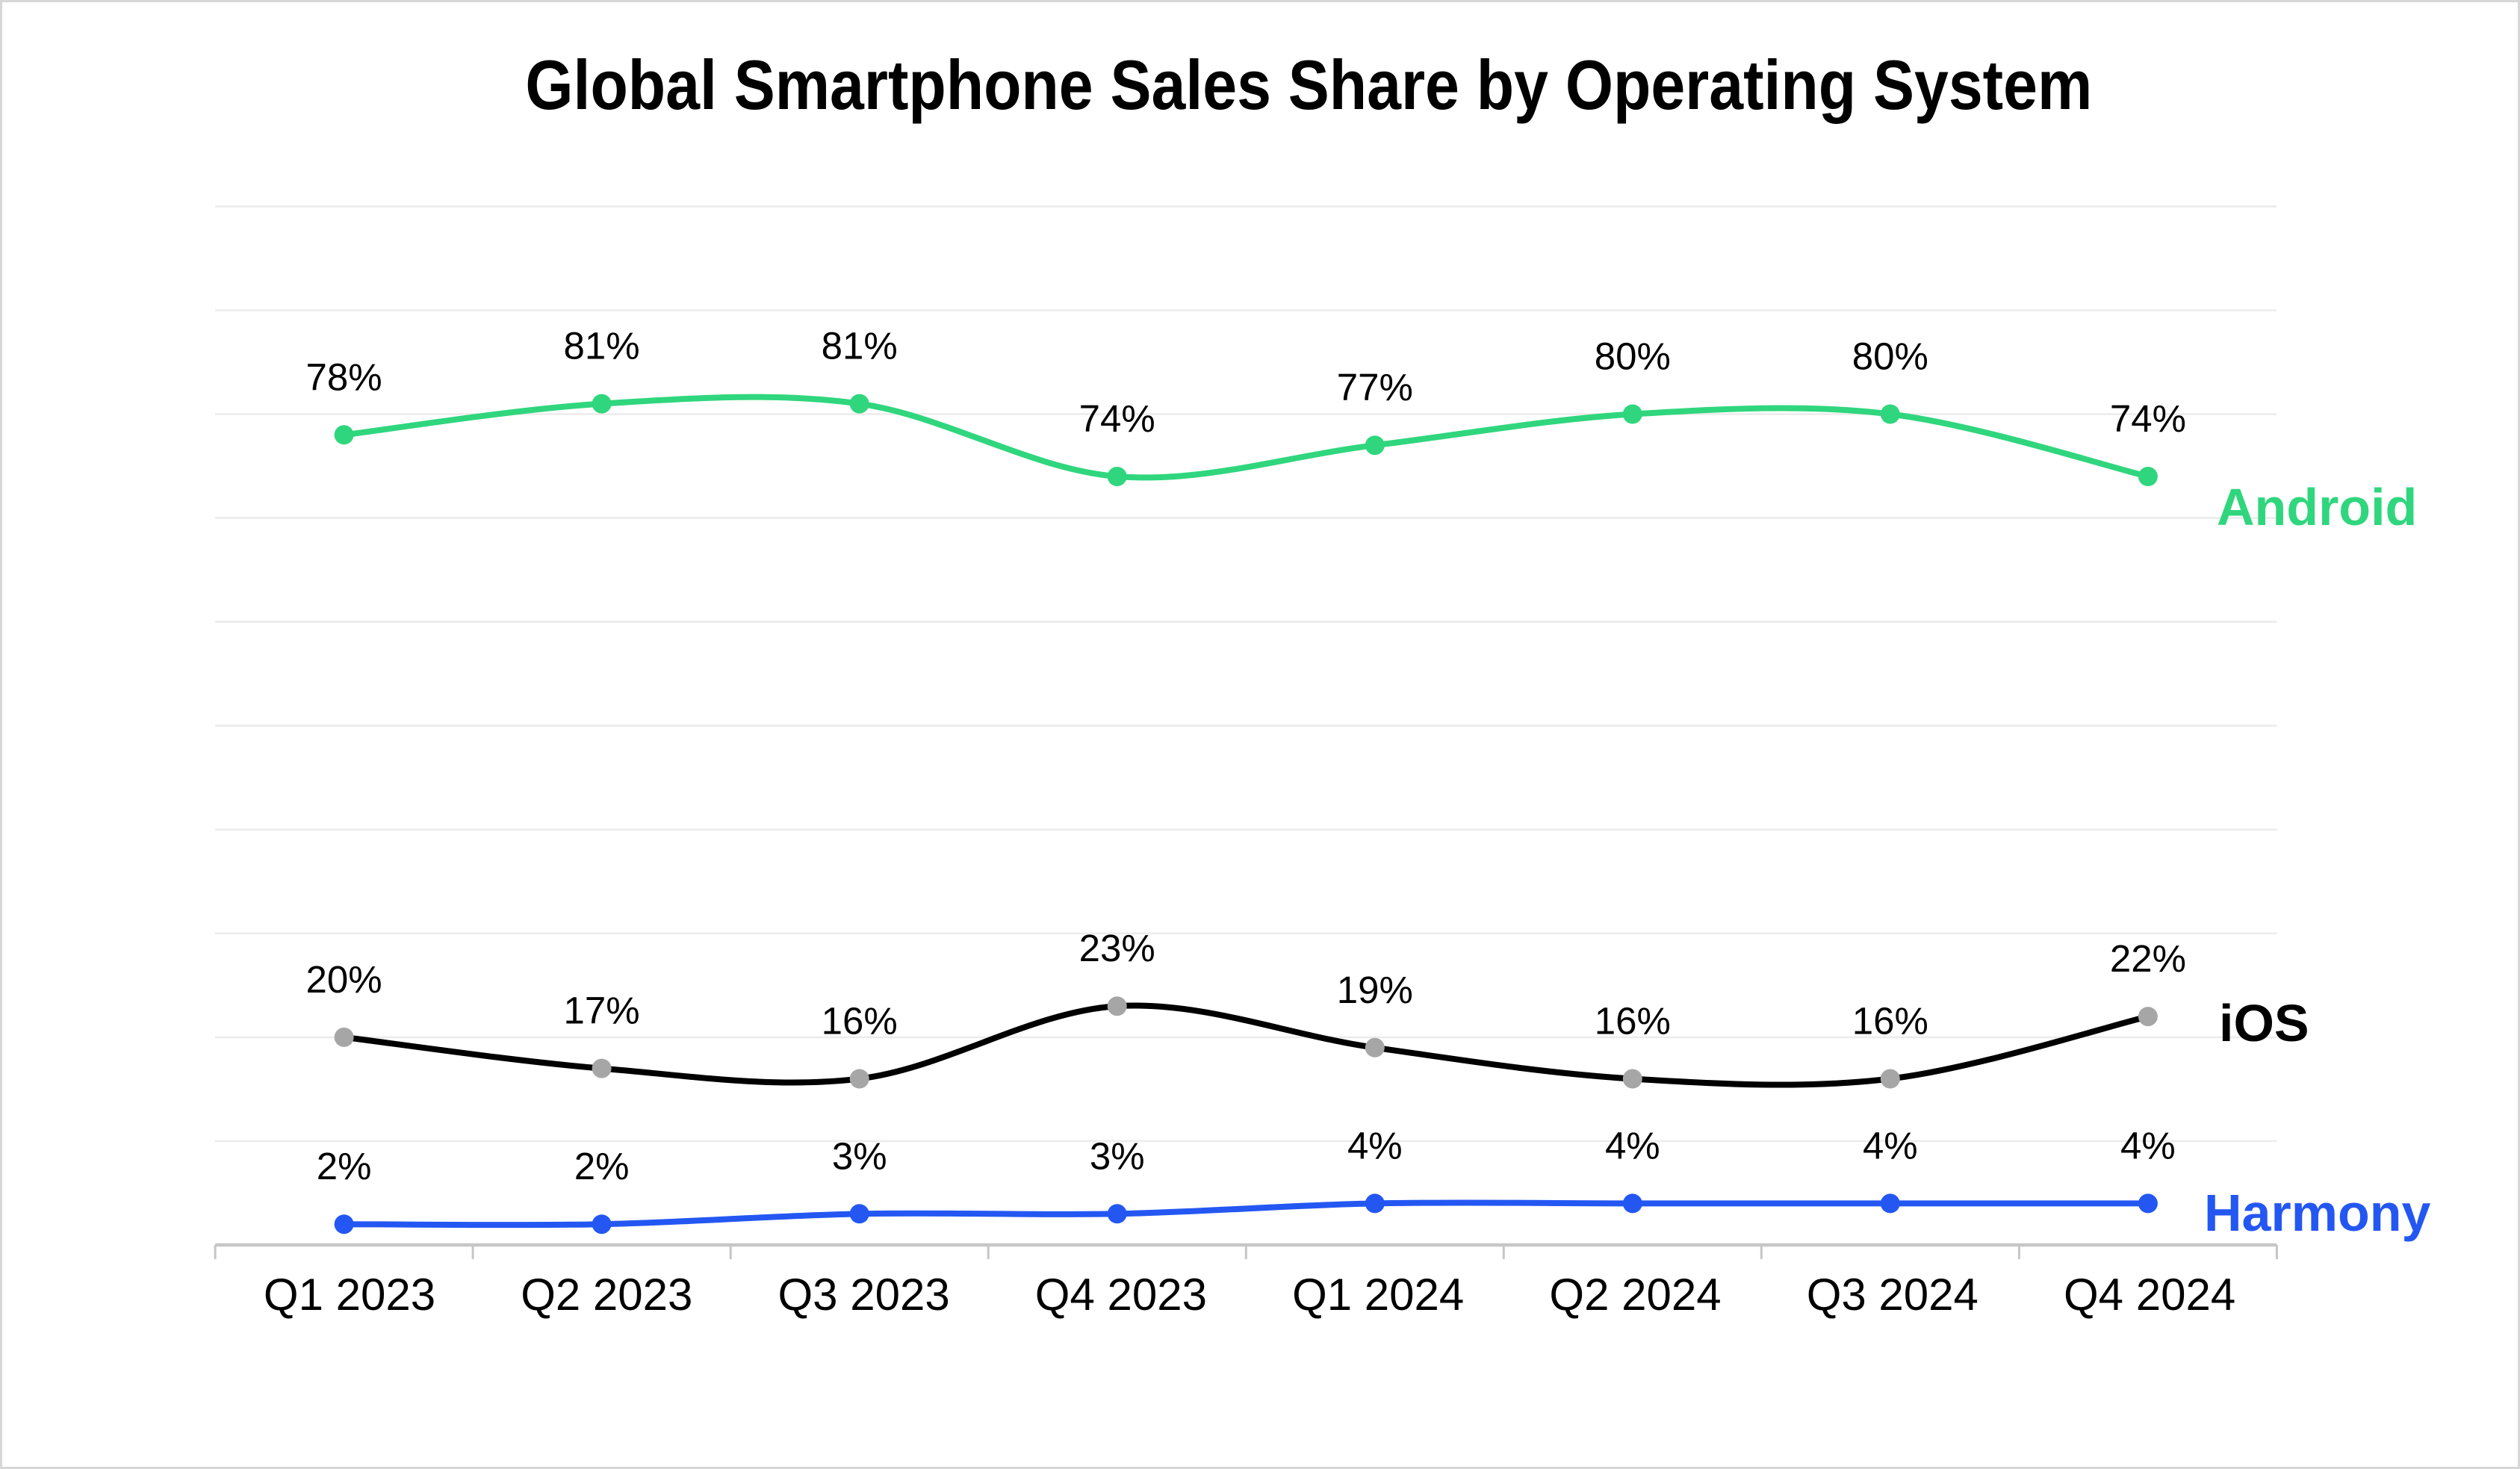 Image resolution: width=2520 pixels, height=1469 pixels. I want to click on svg-text: Harmony, so click(2317, 1213).